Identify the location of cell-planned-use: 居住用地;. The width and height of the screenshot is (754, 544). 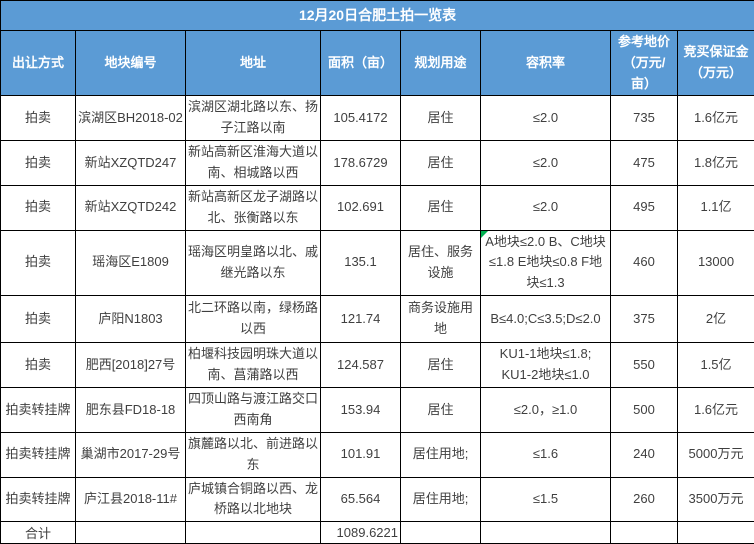
(441, 499).